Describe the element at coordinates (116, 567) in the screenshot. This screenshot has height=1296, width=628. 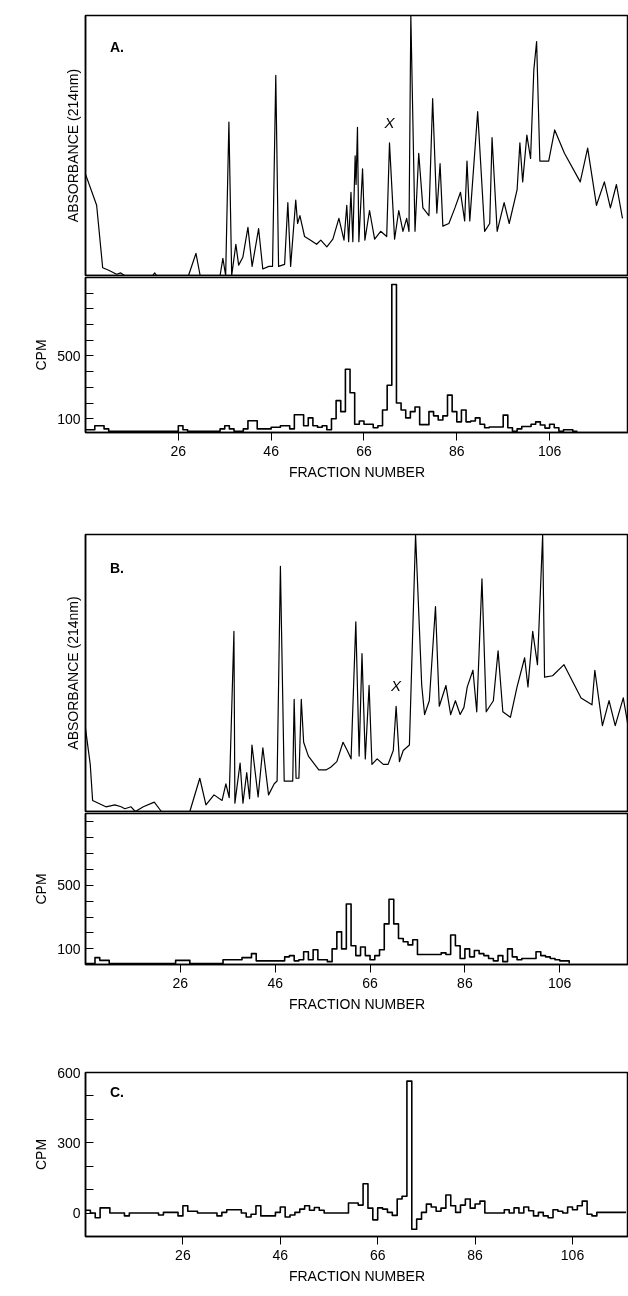
I see `annotation: B.` at that location.